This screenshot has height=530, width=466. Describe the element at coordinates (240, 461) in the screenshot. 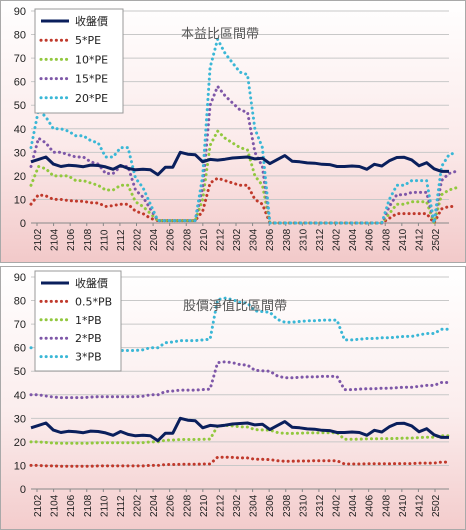

I see `series-line-0.5*PB` at that location.